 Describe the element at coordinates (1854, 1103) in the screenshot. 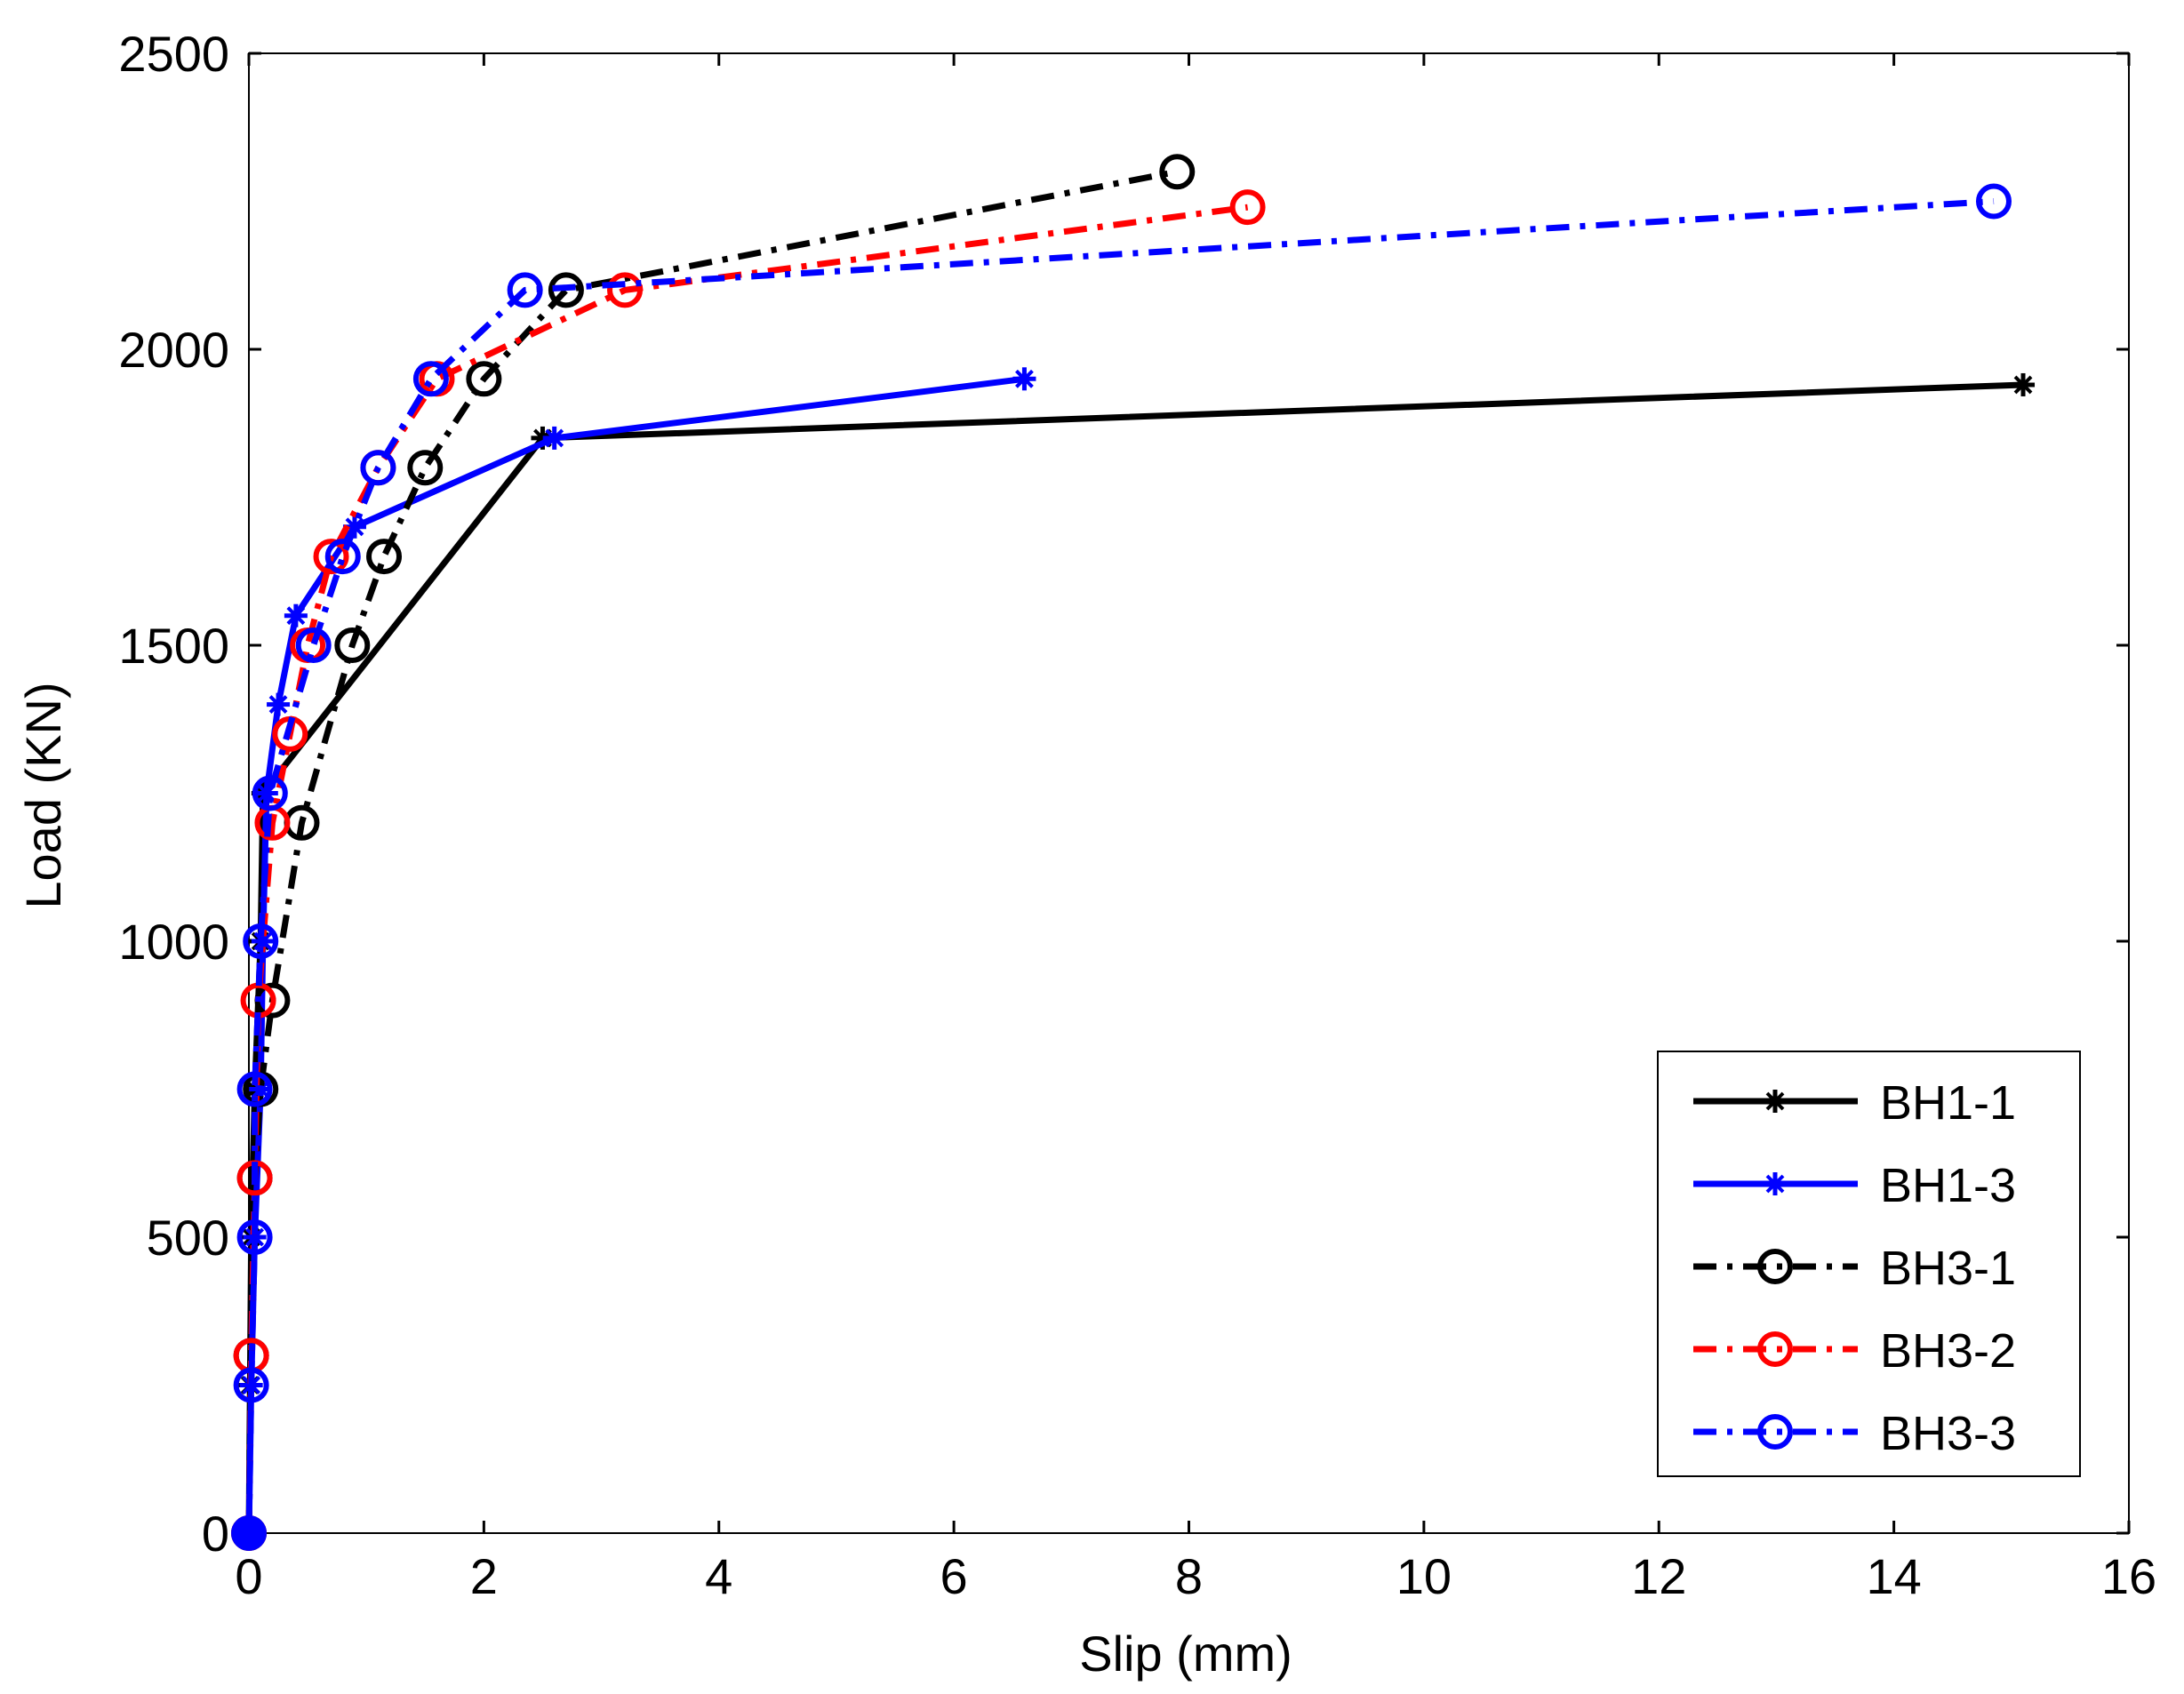

I see `legend-item-bh1-1: BH1-1` at that location.